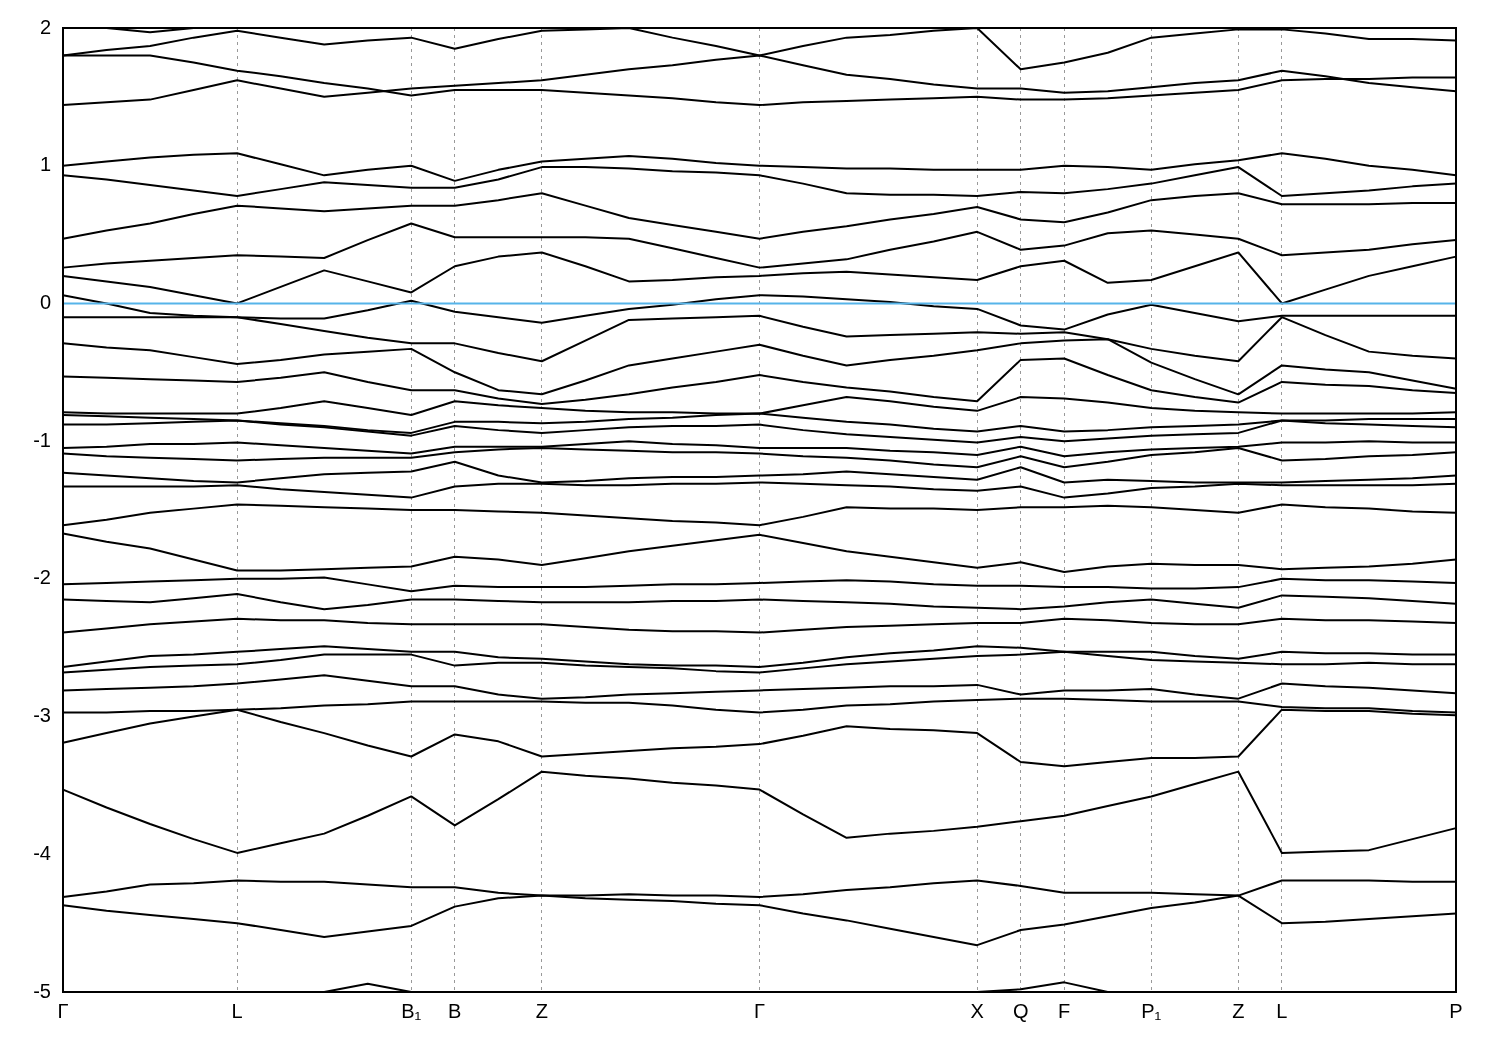 The image size is (1500, 1050). Describe the element at coordinates (45, 26) in the screenshot. I see `y-tick-label: 2` at that location.